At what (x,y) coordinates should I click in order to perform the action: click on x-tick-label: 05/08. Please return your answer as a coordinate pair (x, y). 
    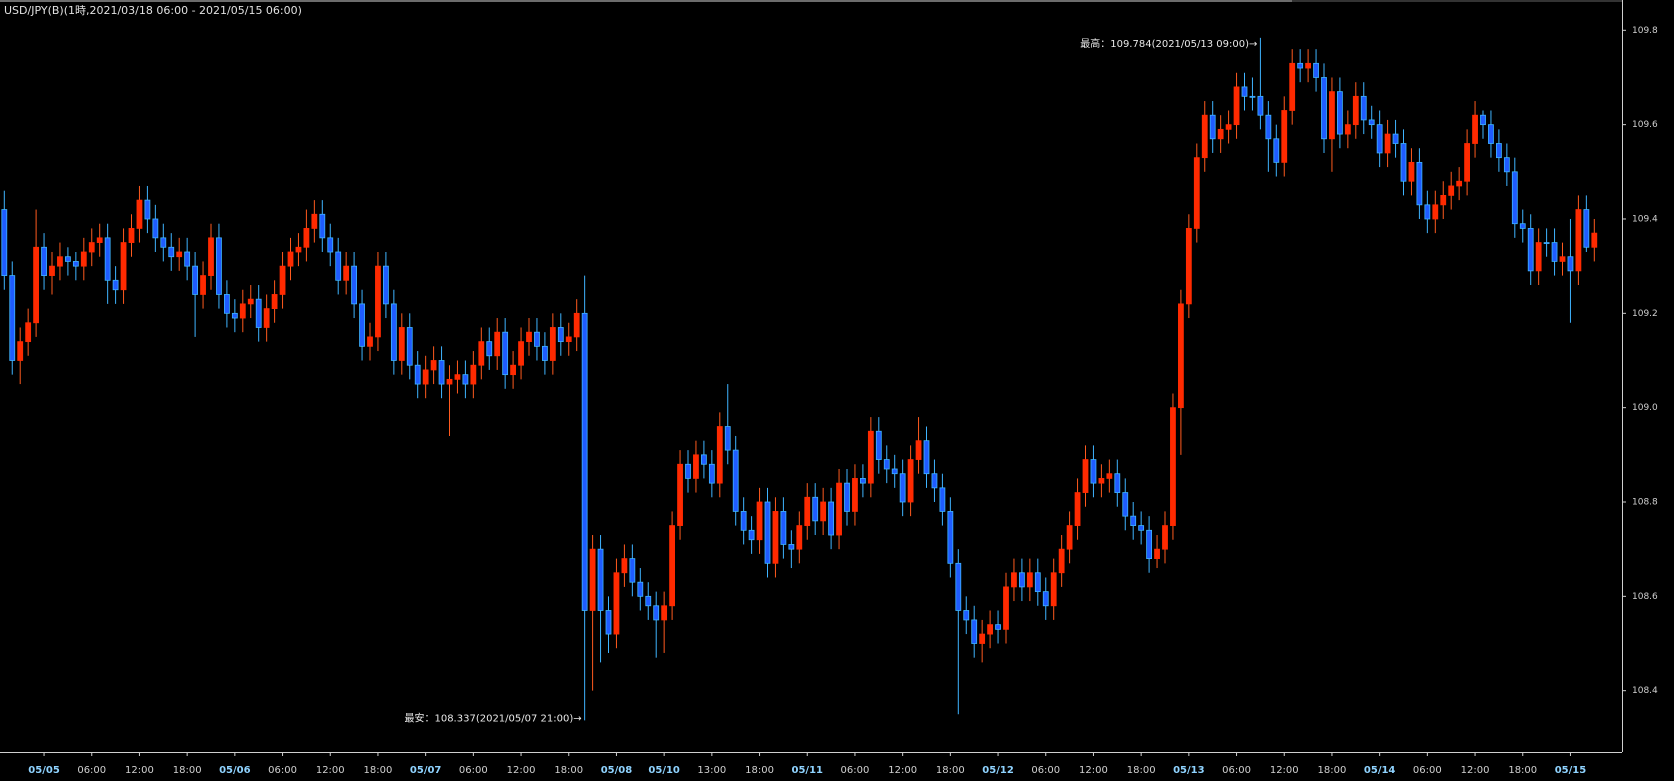
    Looking at the image, I should click on (617, 770).